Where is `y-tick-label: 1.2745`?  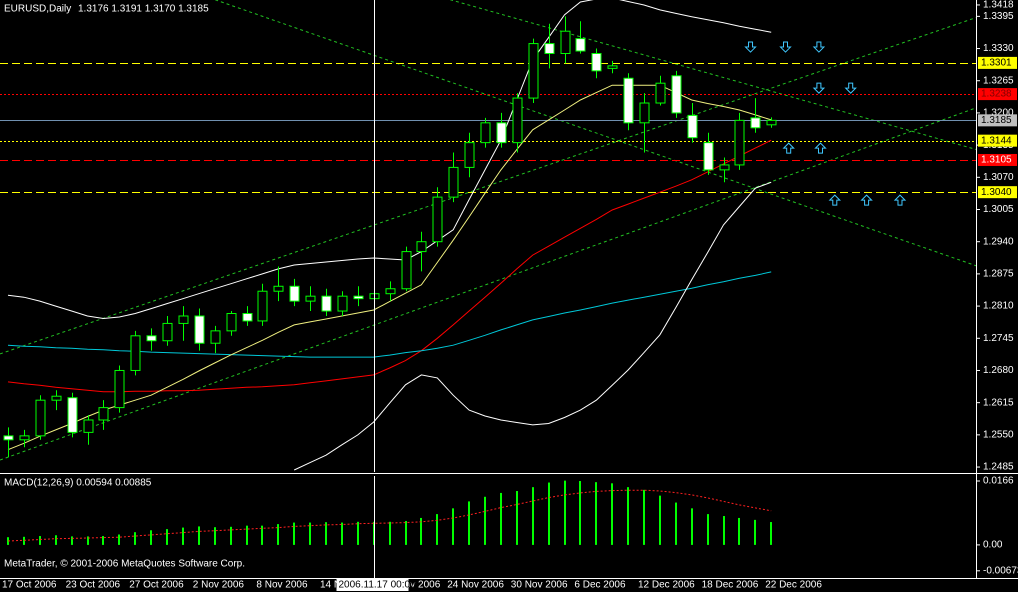 y-tick-label: 1.2745 is located at coordinates (998, 338).